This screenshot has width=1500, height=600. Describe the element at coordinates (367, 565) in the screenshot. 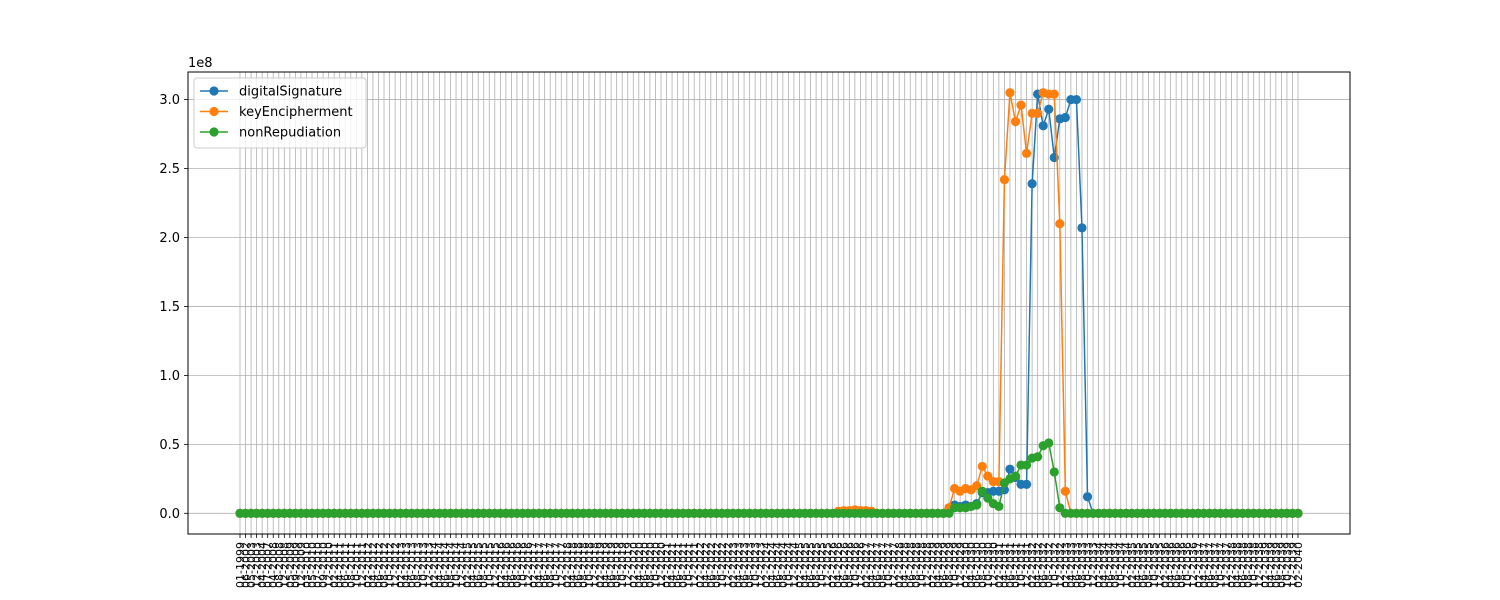

I see `x-tick-label: 02-2012` at that location.